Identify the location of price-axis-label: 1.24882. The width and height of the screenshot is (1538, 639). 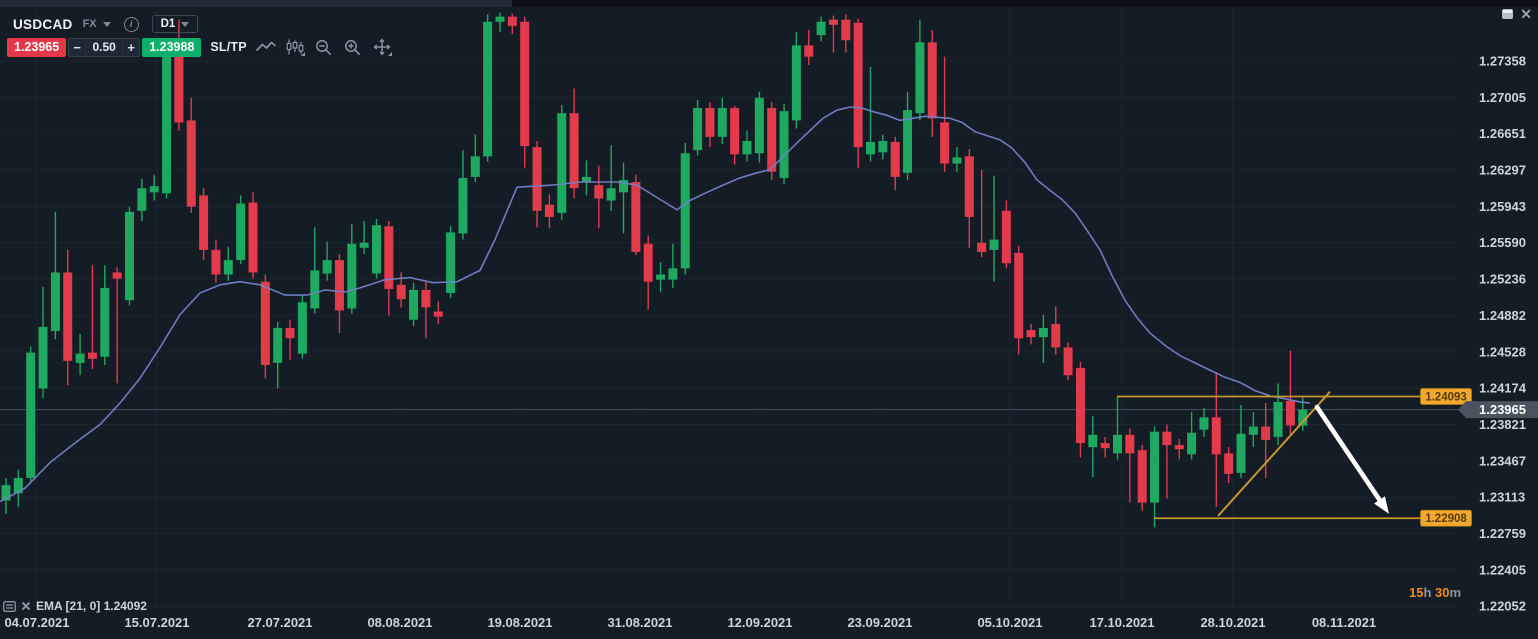
(1502, 315).